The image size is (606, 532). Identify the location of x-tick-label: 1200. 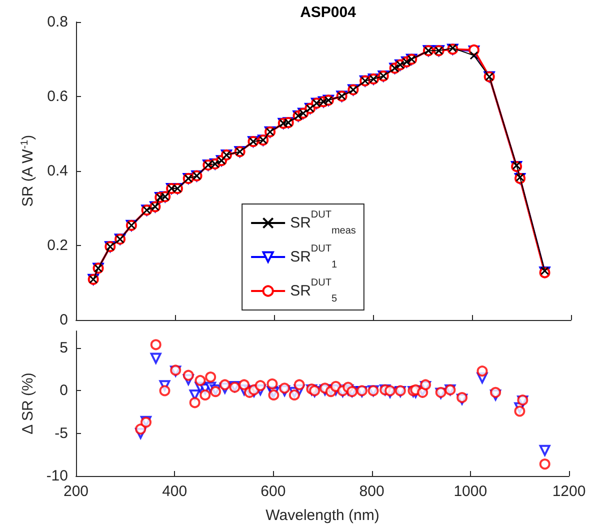
(569, 491).